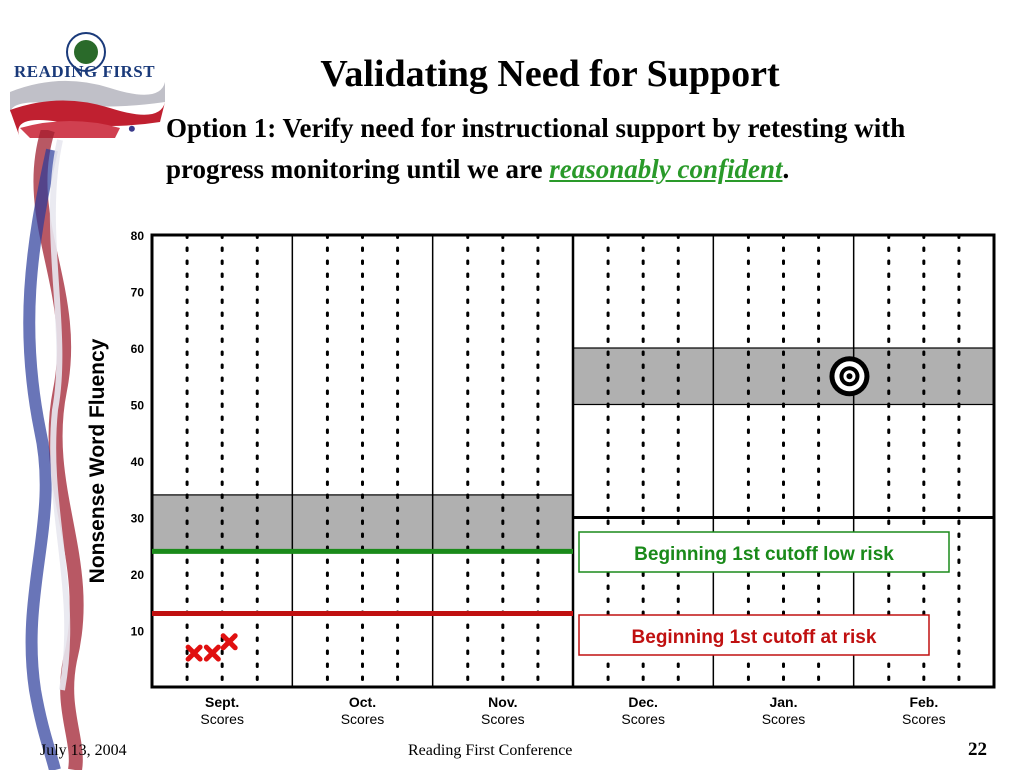  What do you see at coordinates (138, 462) in the screenshot?
I see `y-tick-label: 40` at bounding box center [138, 462].